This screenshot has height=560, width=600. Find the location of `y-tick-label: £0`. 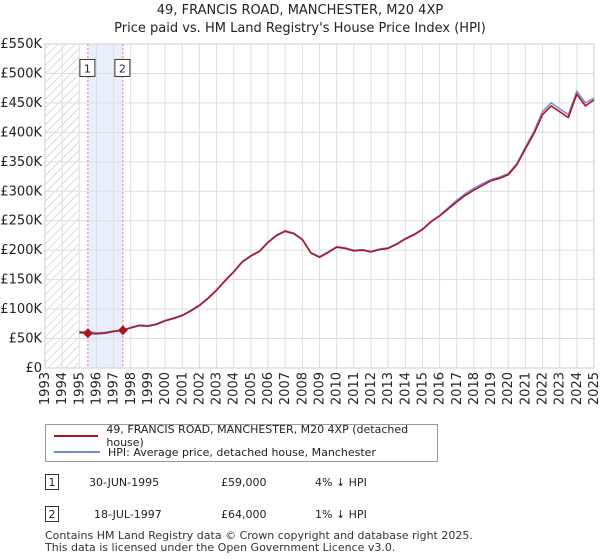

y-tick-label: £0 is located at coordinates (33, 368).